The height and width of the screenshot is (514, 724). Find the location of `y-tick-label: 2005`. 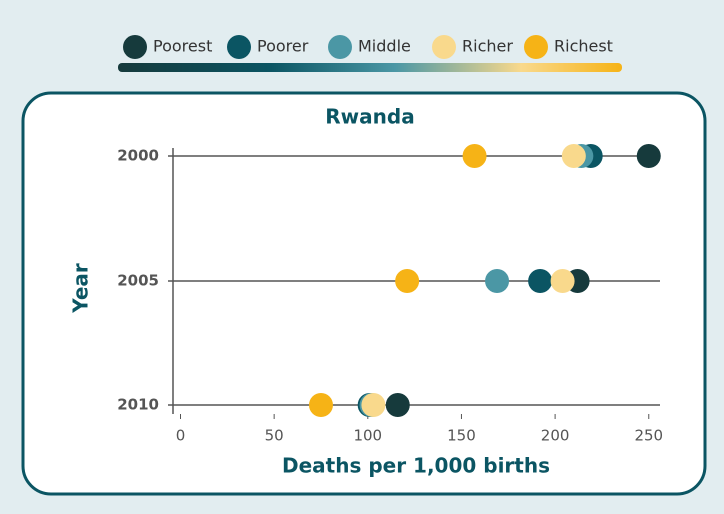

y-tick-label: 2005 is located at coordinates (138, 281).